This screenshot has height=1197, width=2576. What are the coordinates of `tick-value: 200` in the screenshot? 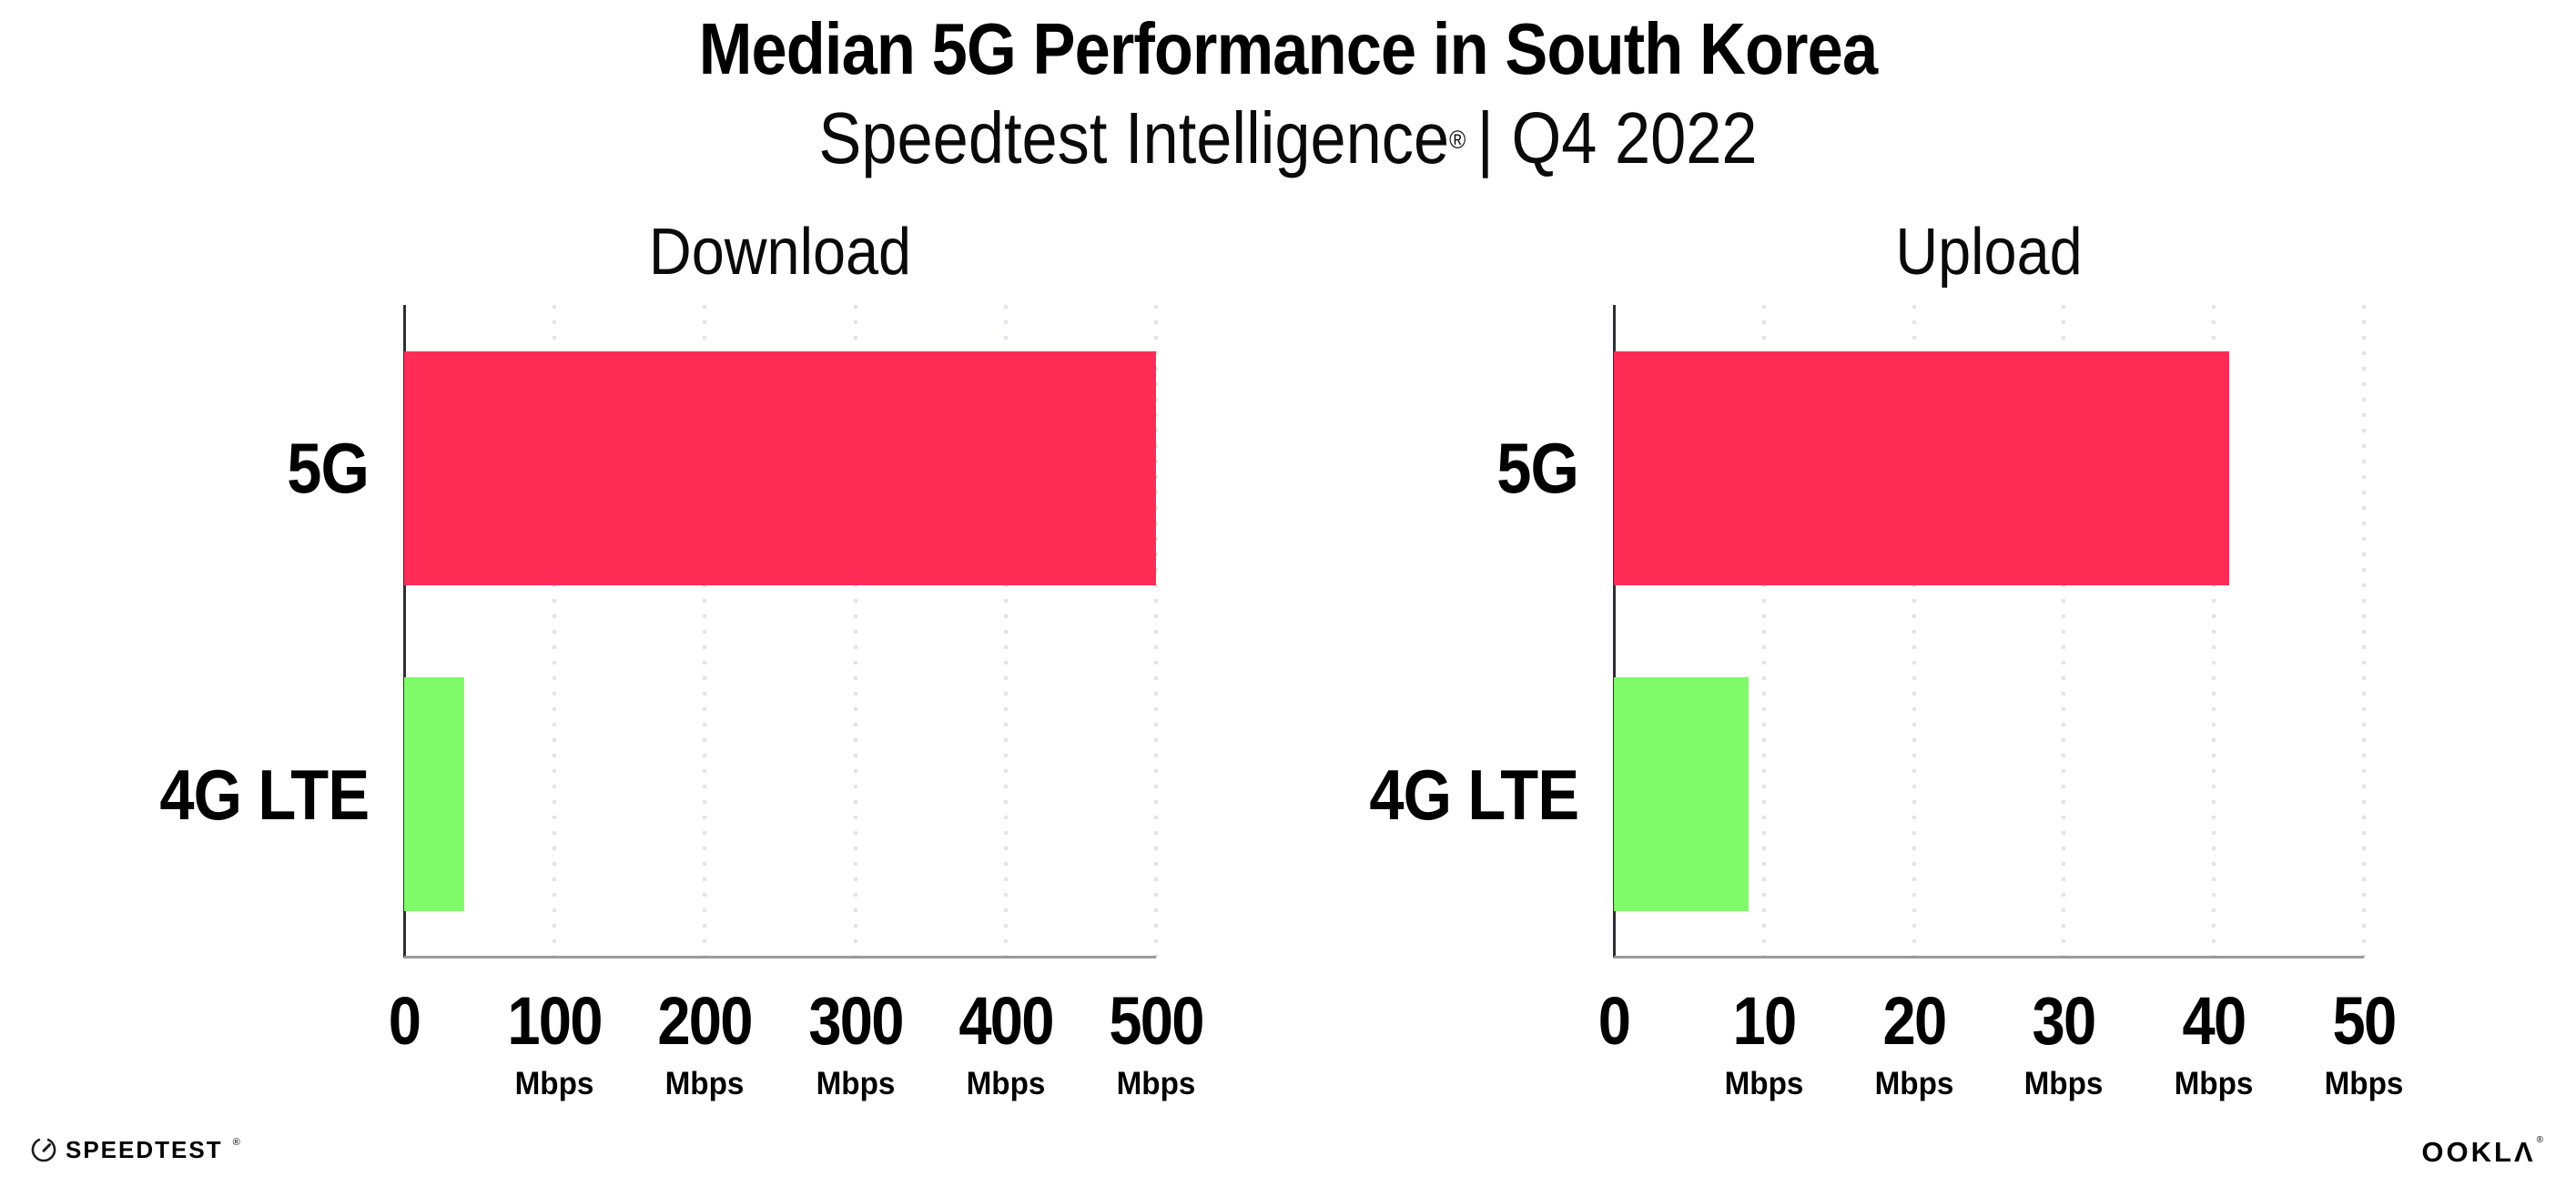 It's located at (705, 1021).